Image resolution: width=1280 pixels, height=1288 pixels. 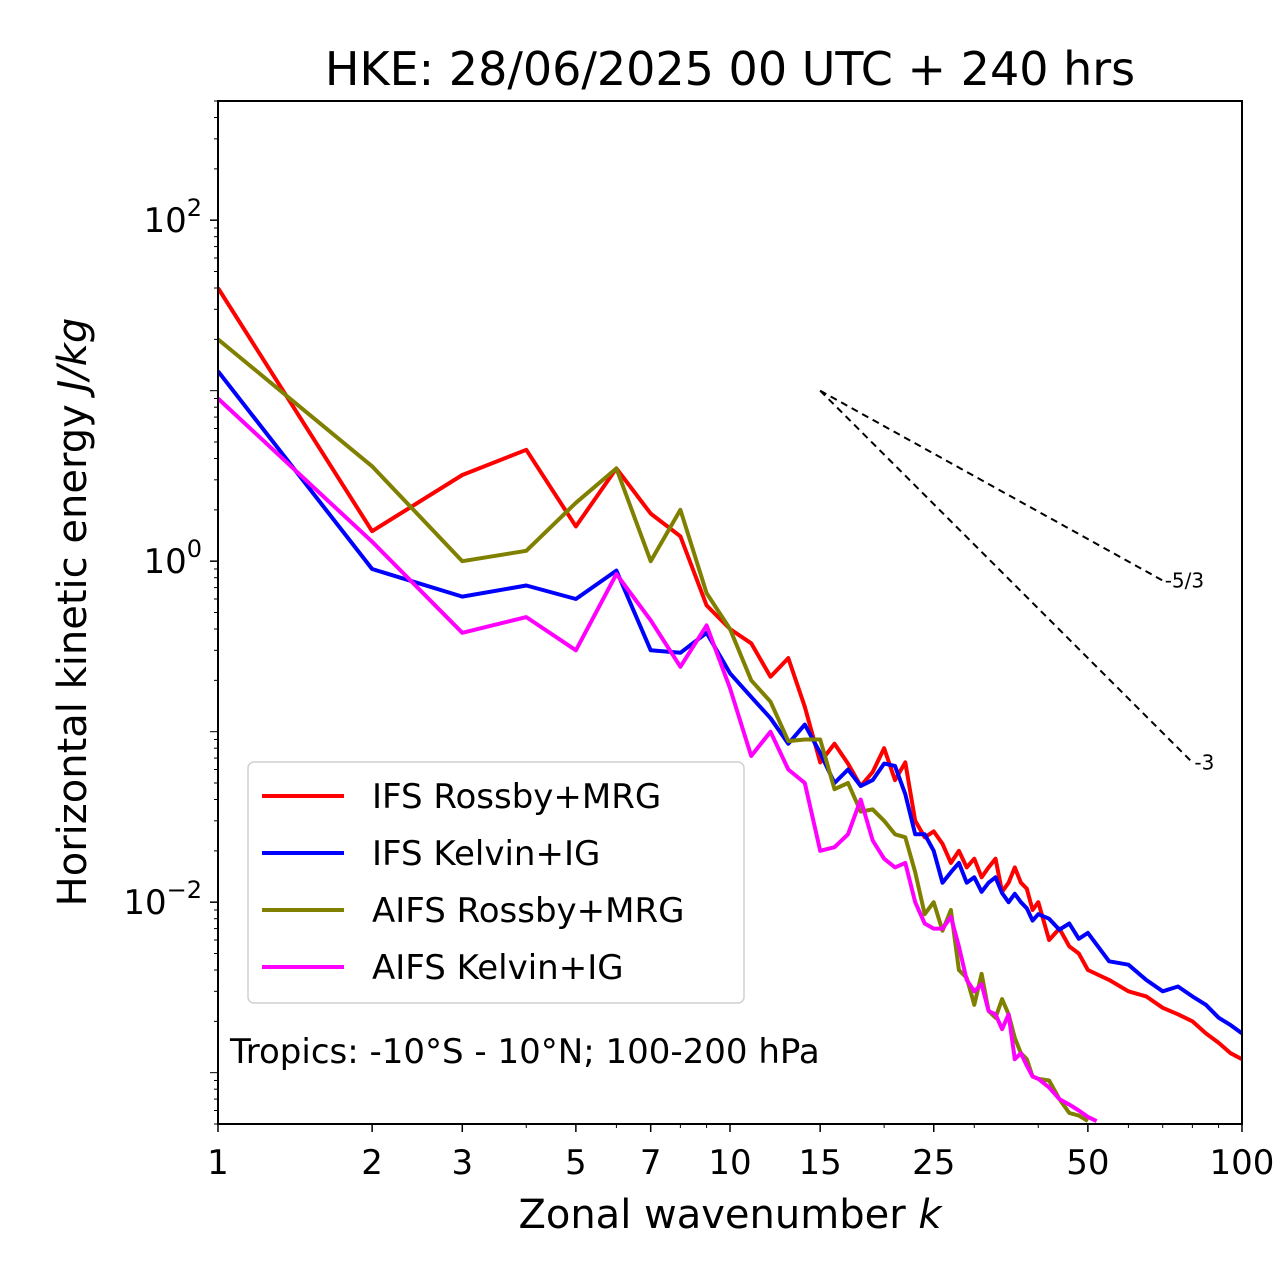 I want to click on legend-box, so click(x=496, y=882).